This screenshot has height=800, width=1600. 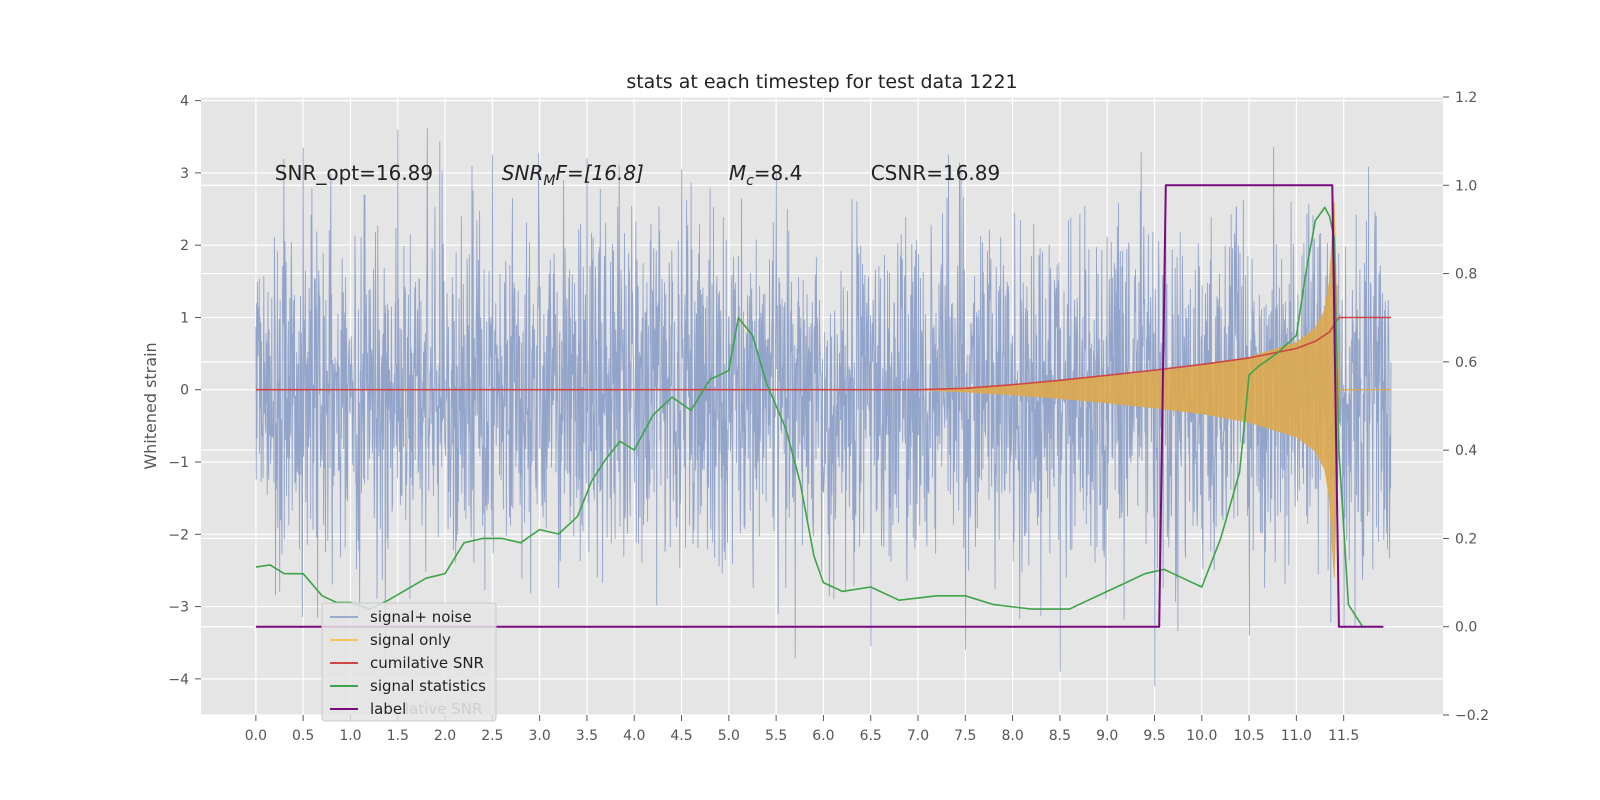 What do you see at coordinates (523, 173) in the screenshot?
I see `annotation-italic: SNR` at bounding box center [523, 173].